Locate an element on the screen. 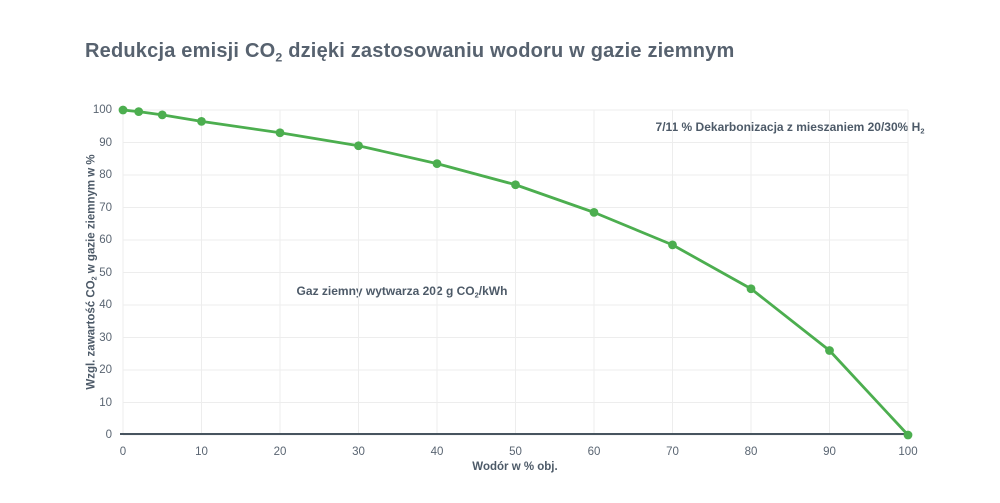  y-tick-label: 40 is located at coordinates (105, 305).